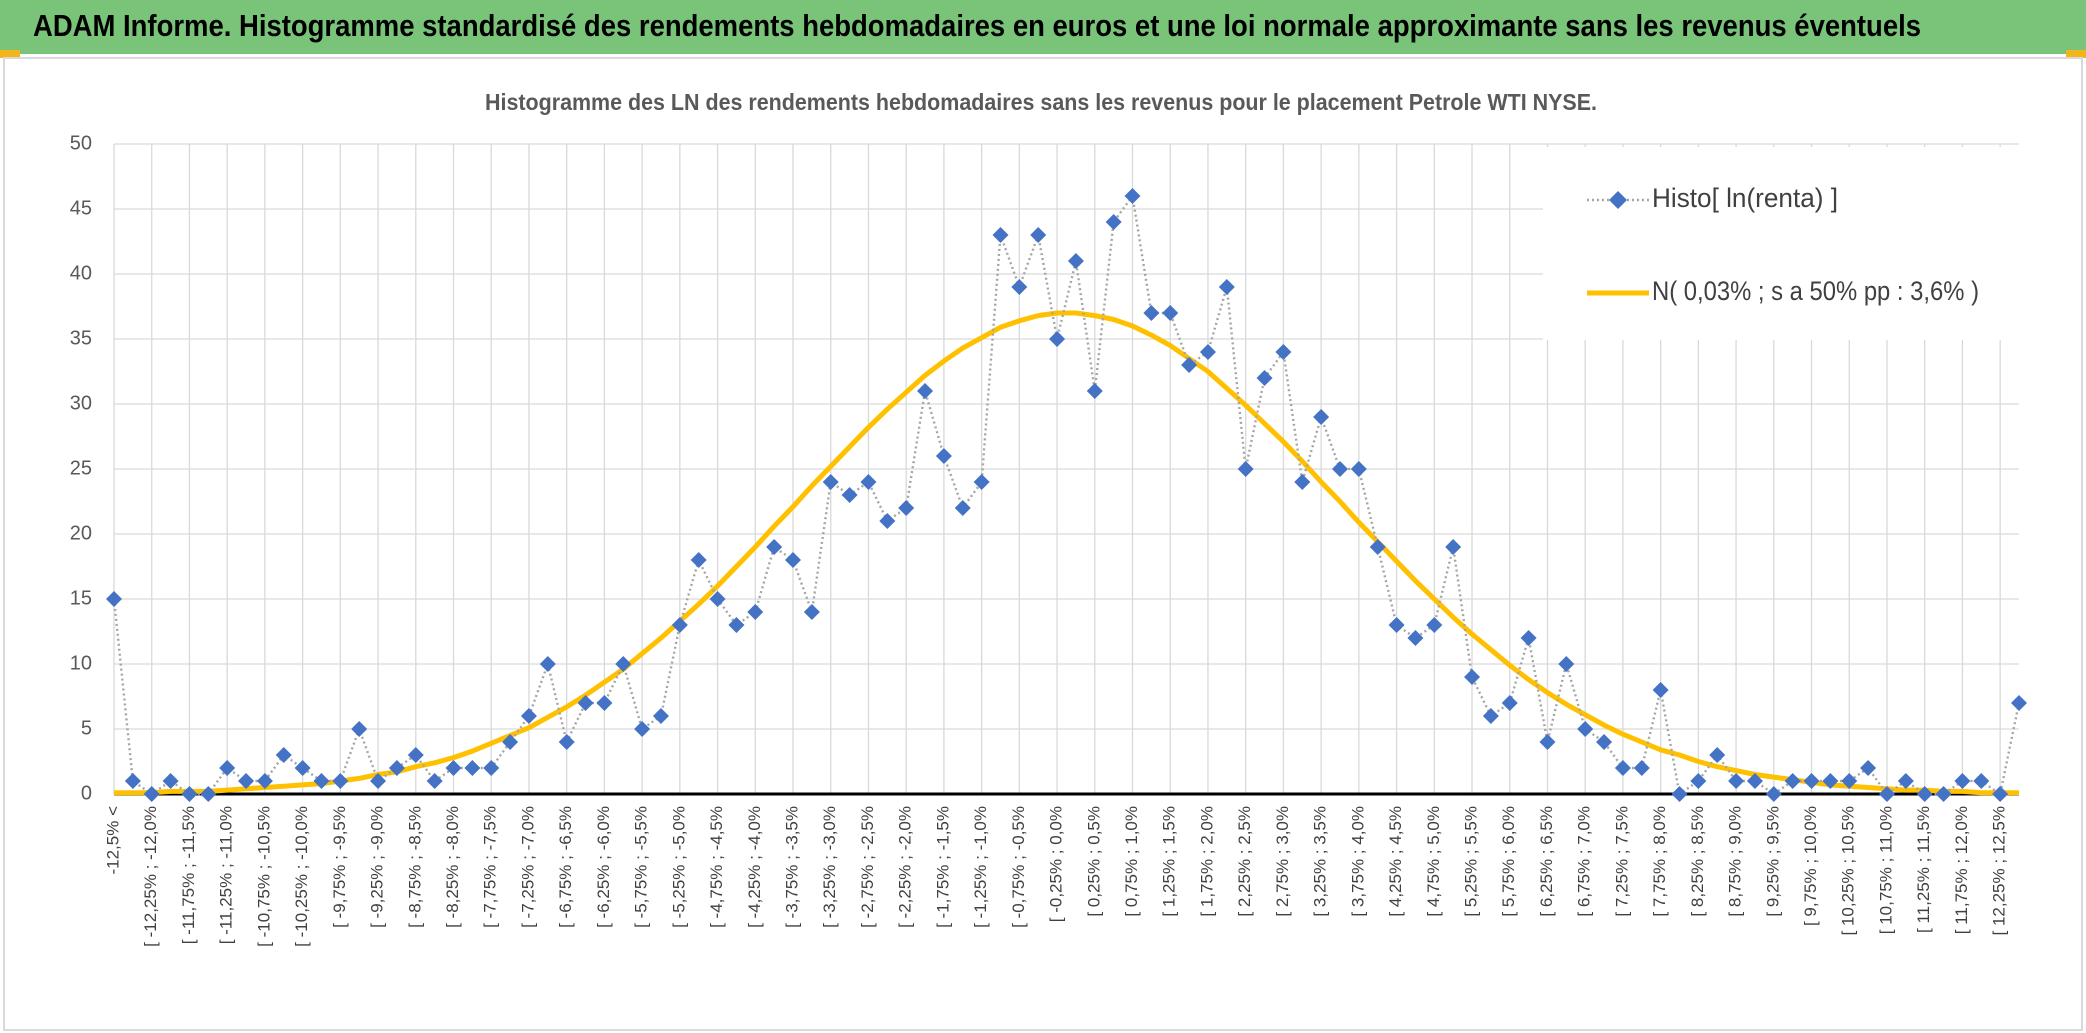 The image size is (2086, 1033). What do you see at coordinates (1320, 861) in the screenshot?
I see `x-tick-label: [ 3,25% ; 3,5%` at bounding box center [1320, 861].